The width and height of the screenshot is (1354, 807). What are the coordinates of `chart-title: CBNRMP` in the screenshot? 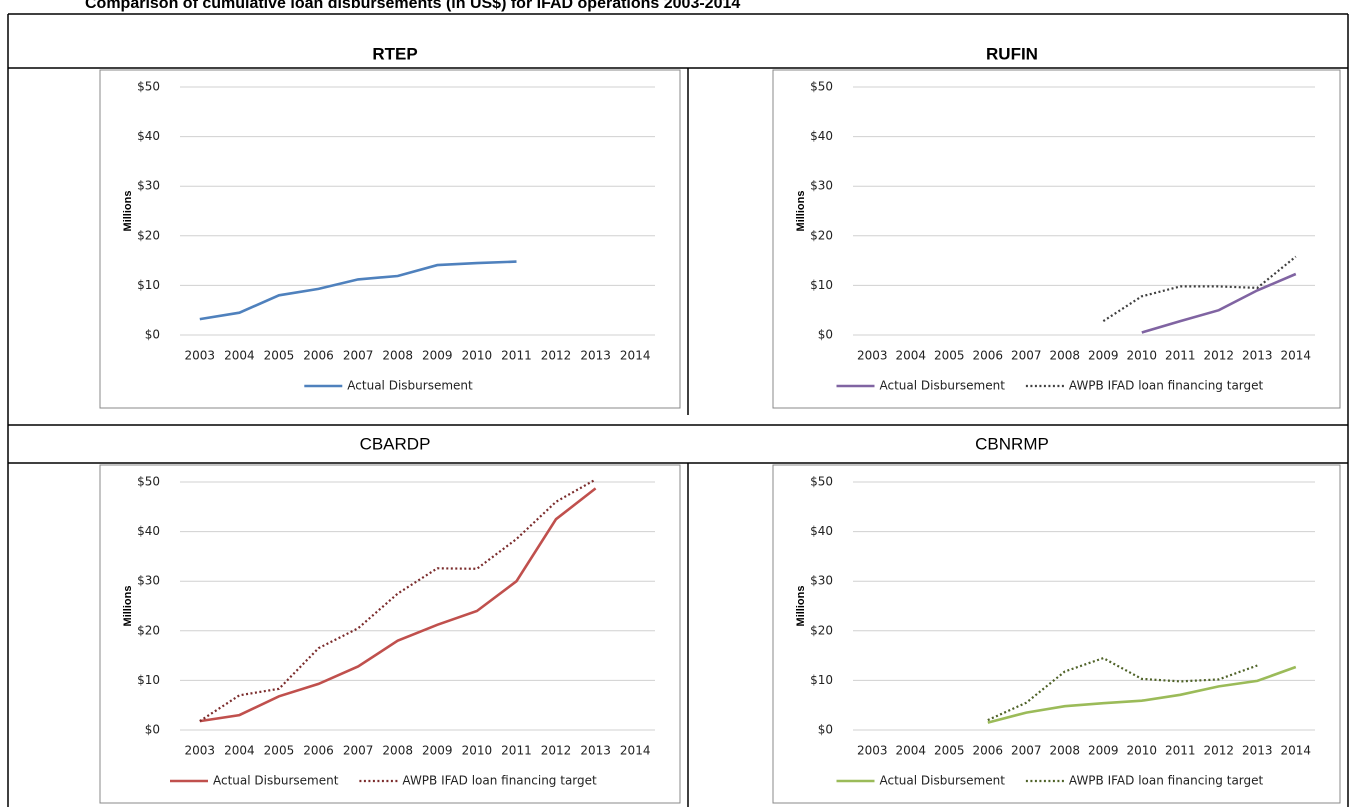 It's located at (1012, 443).